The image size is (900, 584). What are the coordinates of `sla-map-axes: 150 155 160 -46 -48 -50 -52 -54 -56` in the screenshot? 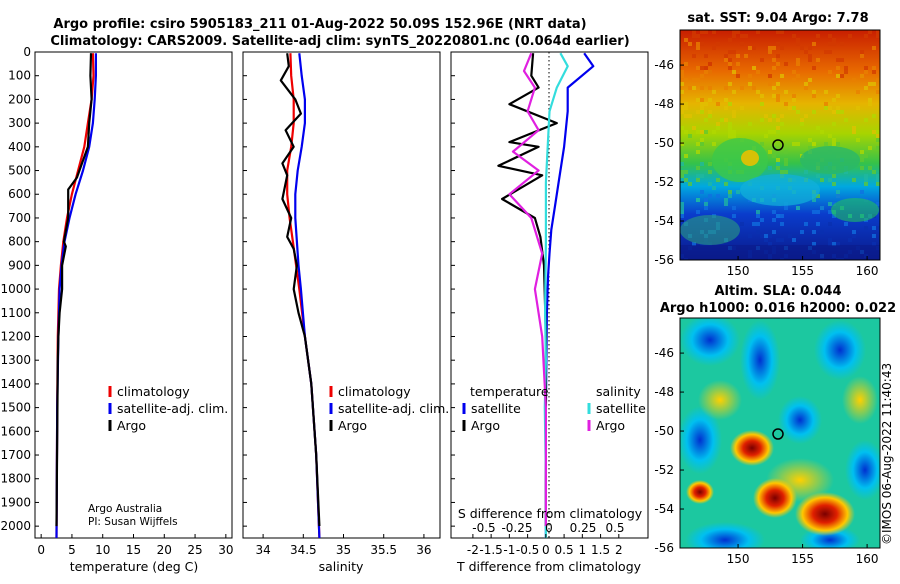 It's located at (766, 456).